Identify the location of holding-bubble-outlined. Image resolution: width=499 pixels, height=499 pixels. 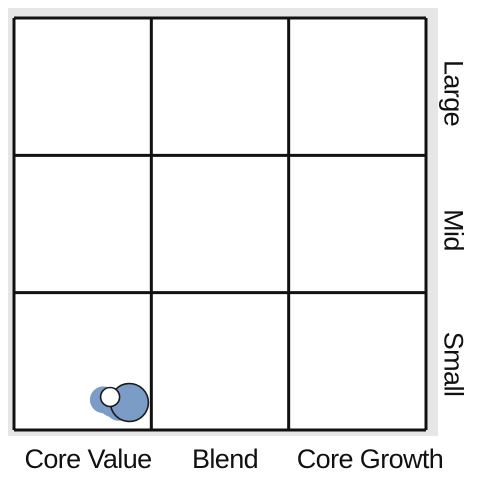
(110, 397).